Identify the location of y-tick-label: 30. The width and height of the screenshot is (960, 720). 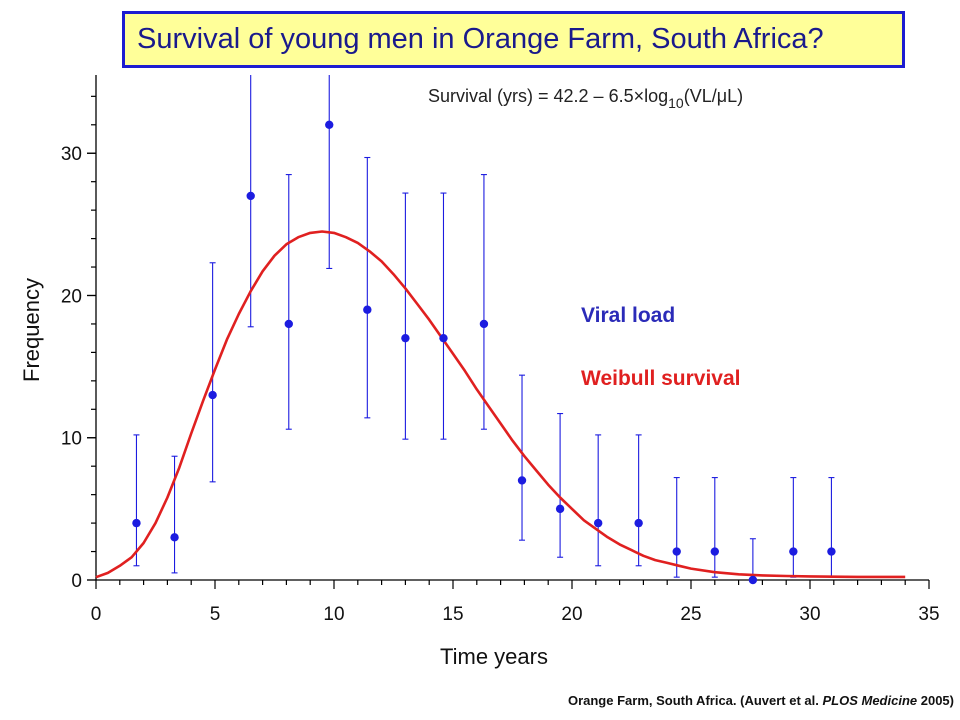
(71, 154).